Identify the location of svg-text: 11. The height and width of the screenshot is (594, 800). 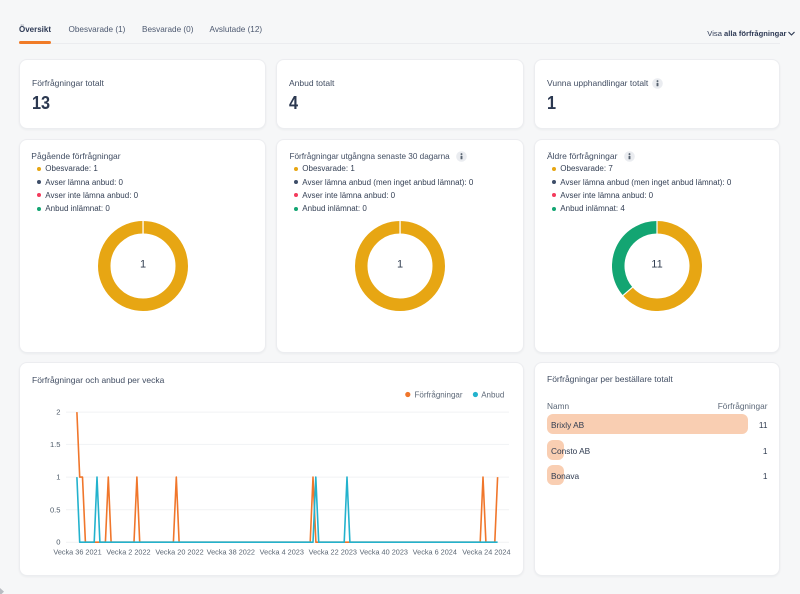
(656, 264).